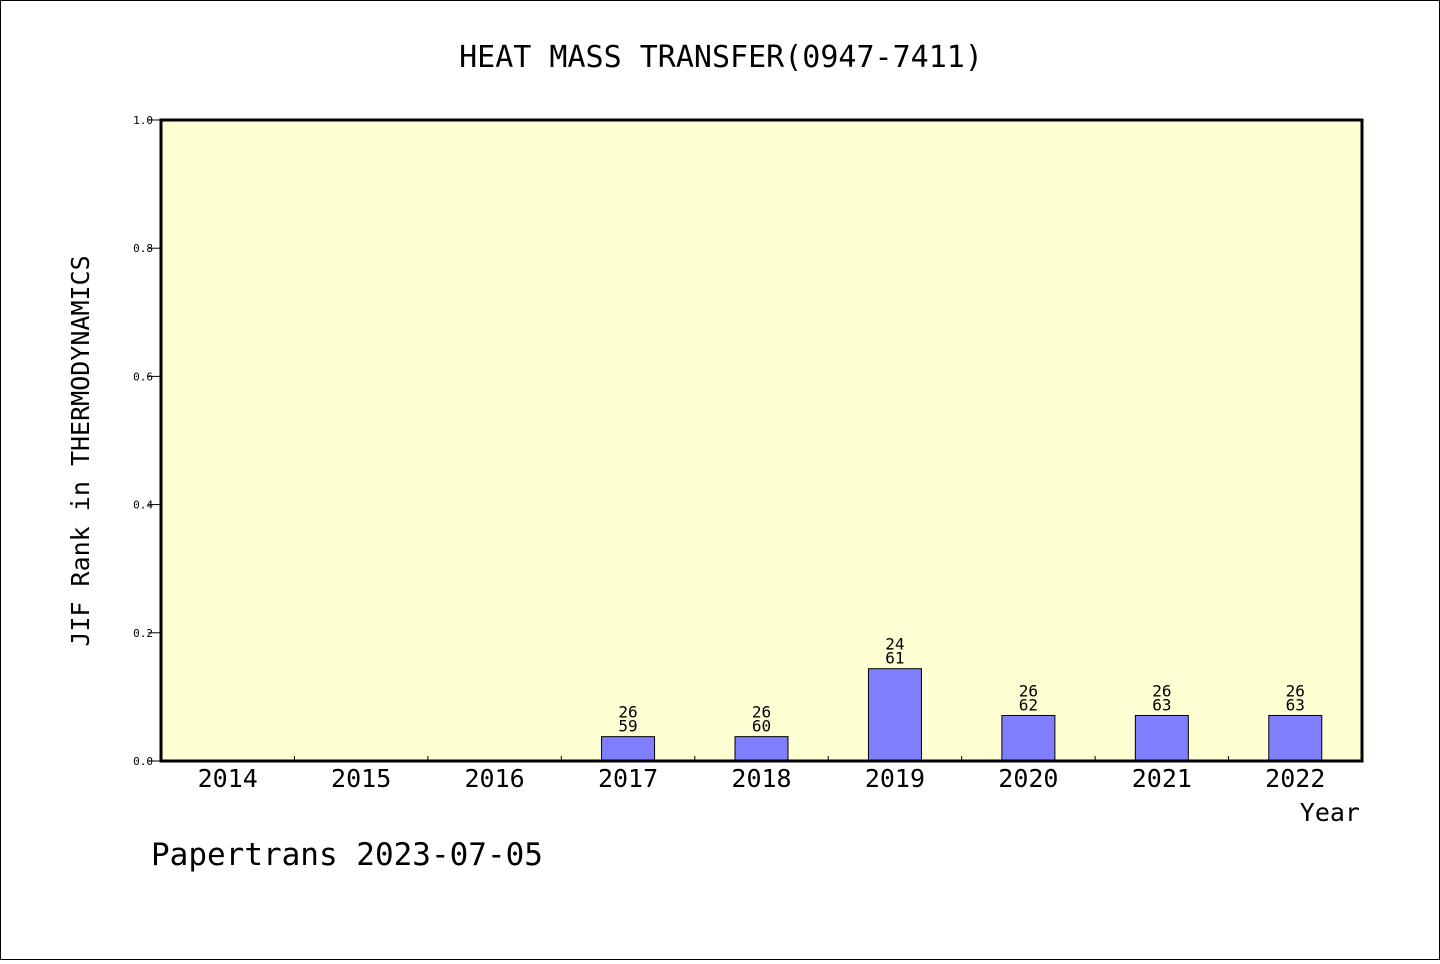  I want to click on bar-2021, so click(1161, 738).